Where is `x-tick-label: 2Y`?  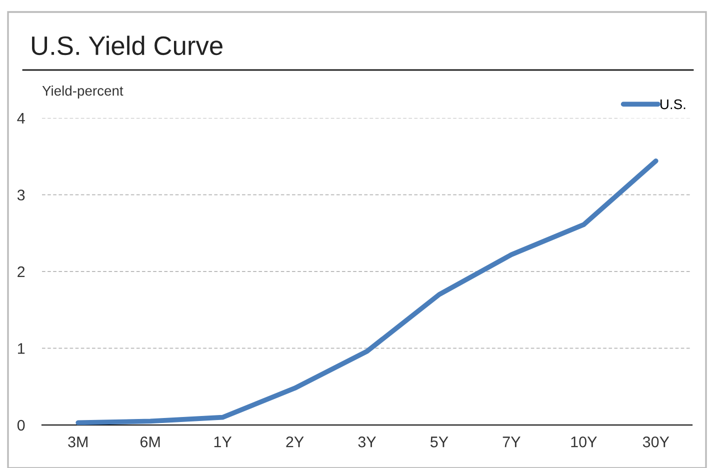 x-tick-label: 2Y is located at coordinates (295, 442).